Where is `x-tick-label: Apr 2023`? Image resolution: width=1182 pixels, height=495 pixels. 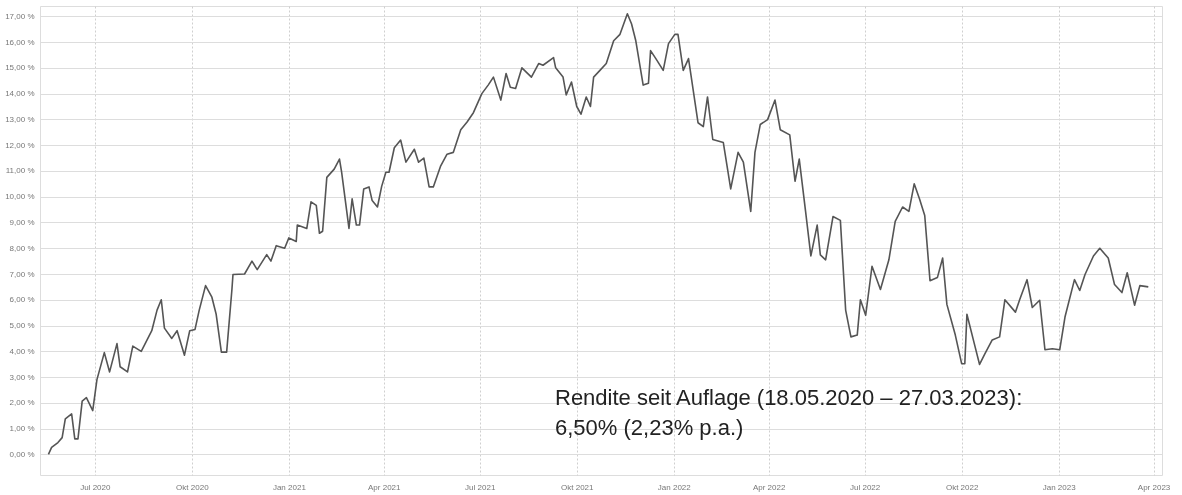
x-tick-label: Apr 2023 is located at coordinates (1154, 487).